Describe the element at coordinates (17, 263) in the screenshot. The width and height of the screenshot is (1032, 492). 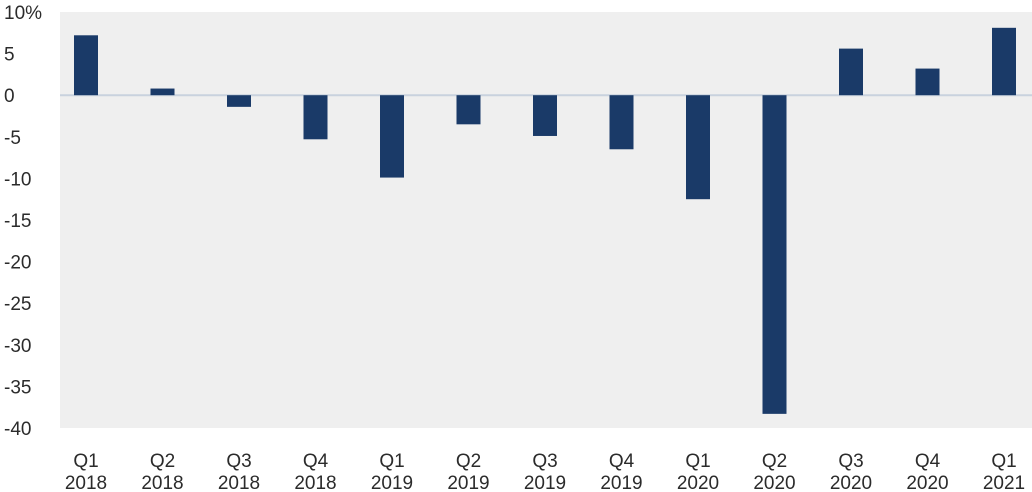
I see `y-tick-label: -20` at that location.